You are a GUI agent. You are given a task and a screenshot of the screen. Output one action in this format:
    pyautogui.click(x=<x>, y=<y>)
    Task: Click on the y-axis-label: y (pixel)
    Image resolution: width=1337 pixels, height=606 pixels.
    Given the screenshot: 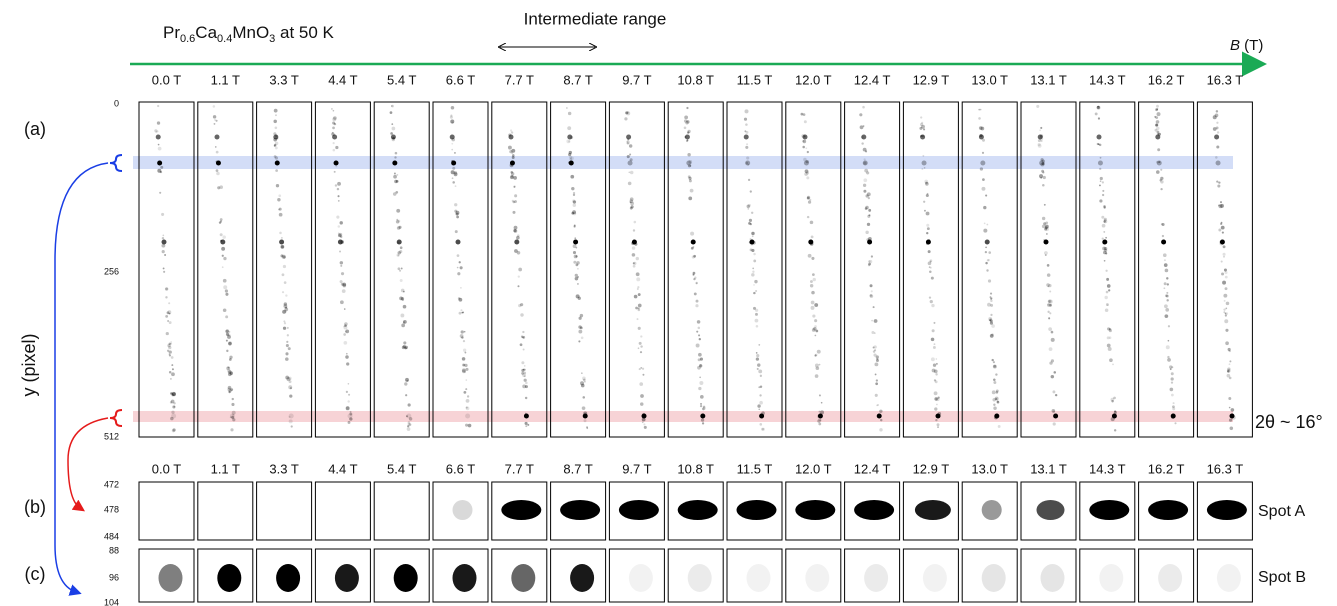 What is the action you would take?
    pyautogui.click(x=29, y=364)
    